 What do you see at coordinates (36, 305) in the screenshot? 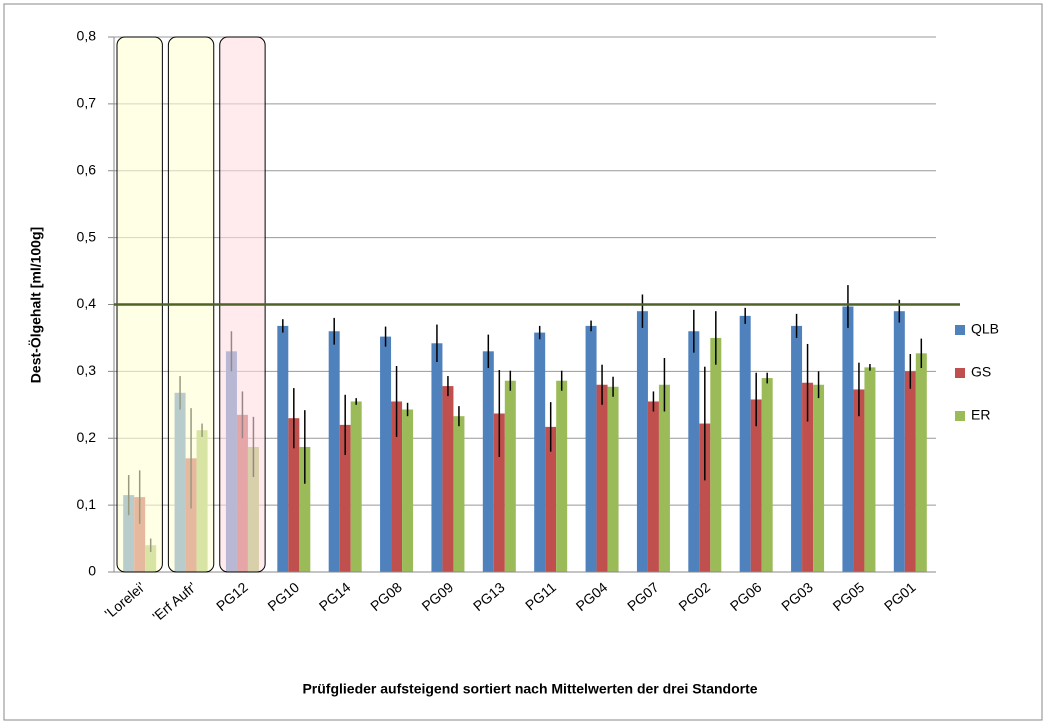
I see `y-axis-title: Dest-Ölgehalt [ml/100g]` at bounding box center [36, 305].